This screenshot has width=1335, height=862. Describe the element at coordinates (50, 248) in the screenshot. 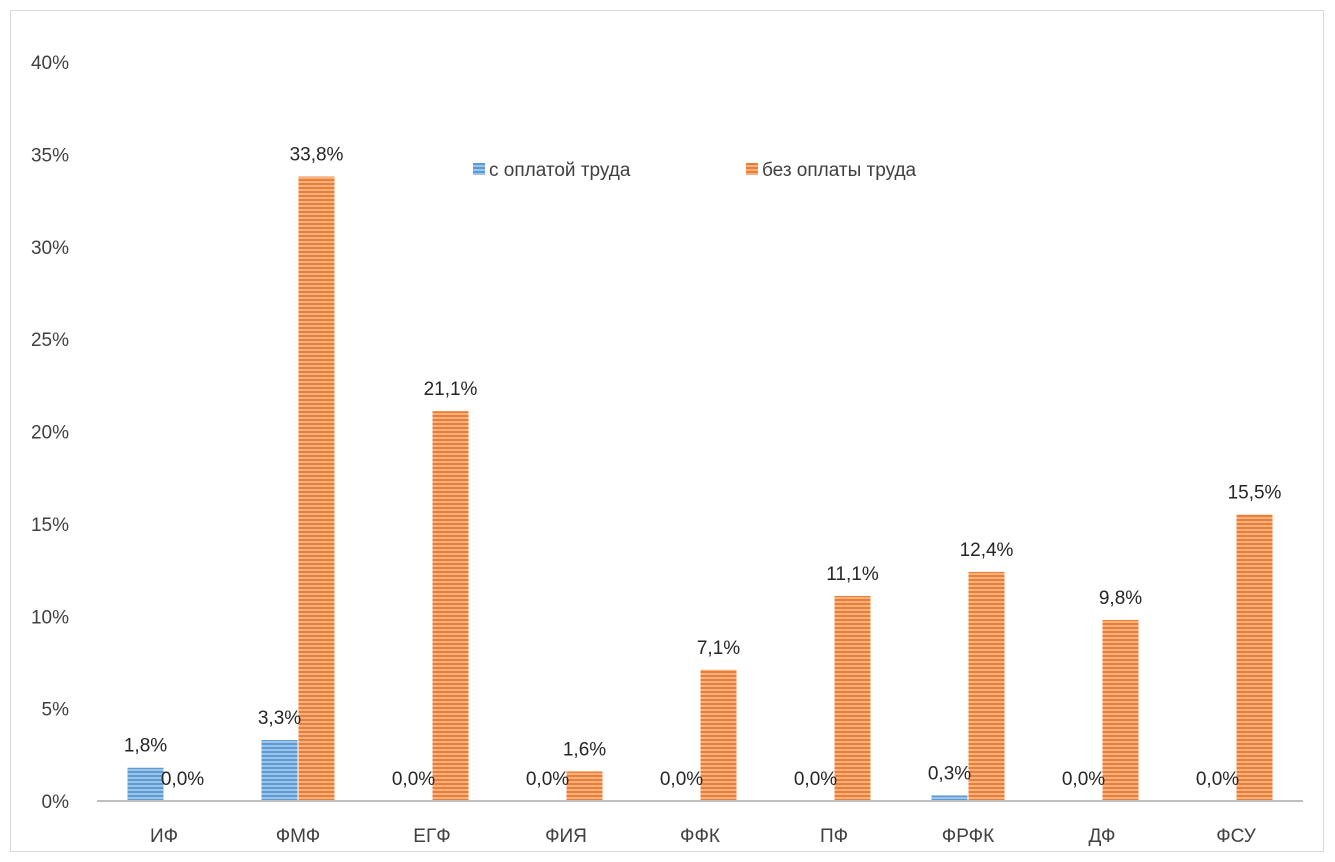

I see `y-tick-label: 30%` at that location.